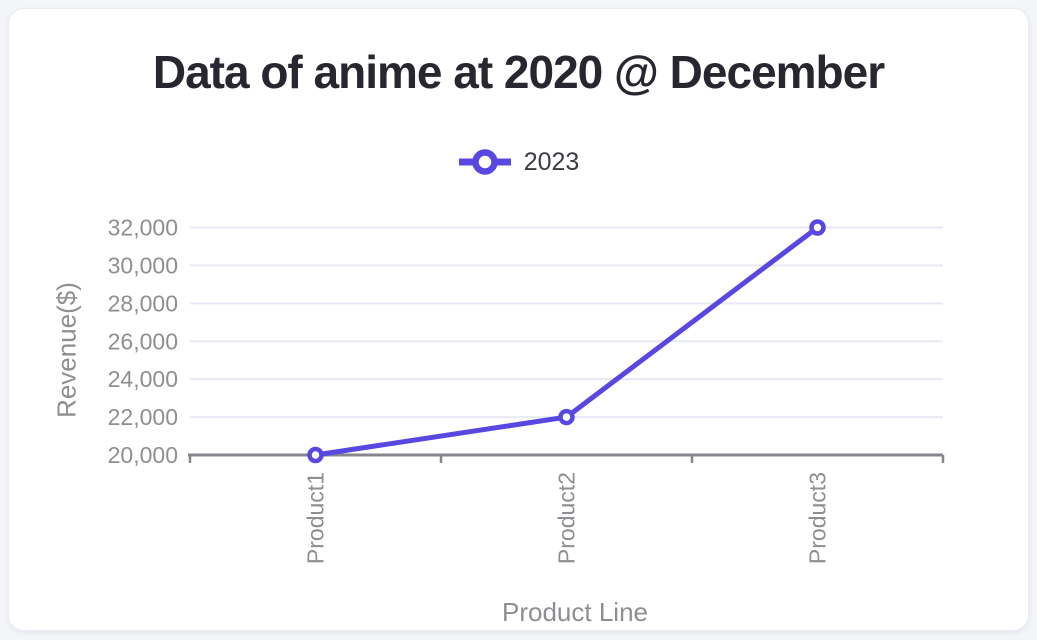 The image size is (1037, 640). Describe the element at coordinates (143, 417) in the screenshot. I see `svg-text: 22,000` at that location.